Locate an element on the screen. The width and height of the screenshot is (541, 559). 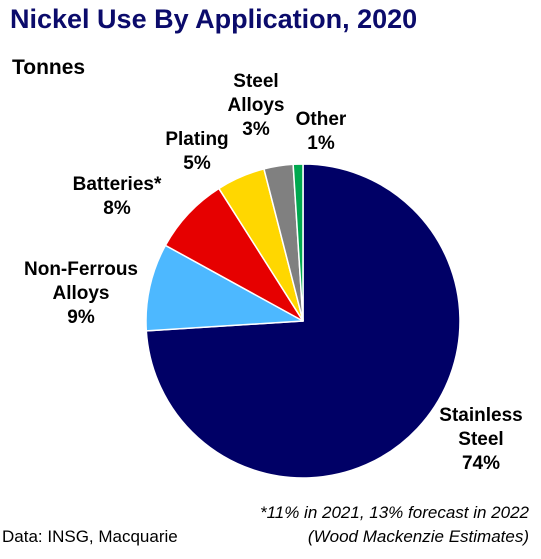
label-plating: Plating 5% is located at coordinates (197, 151).